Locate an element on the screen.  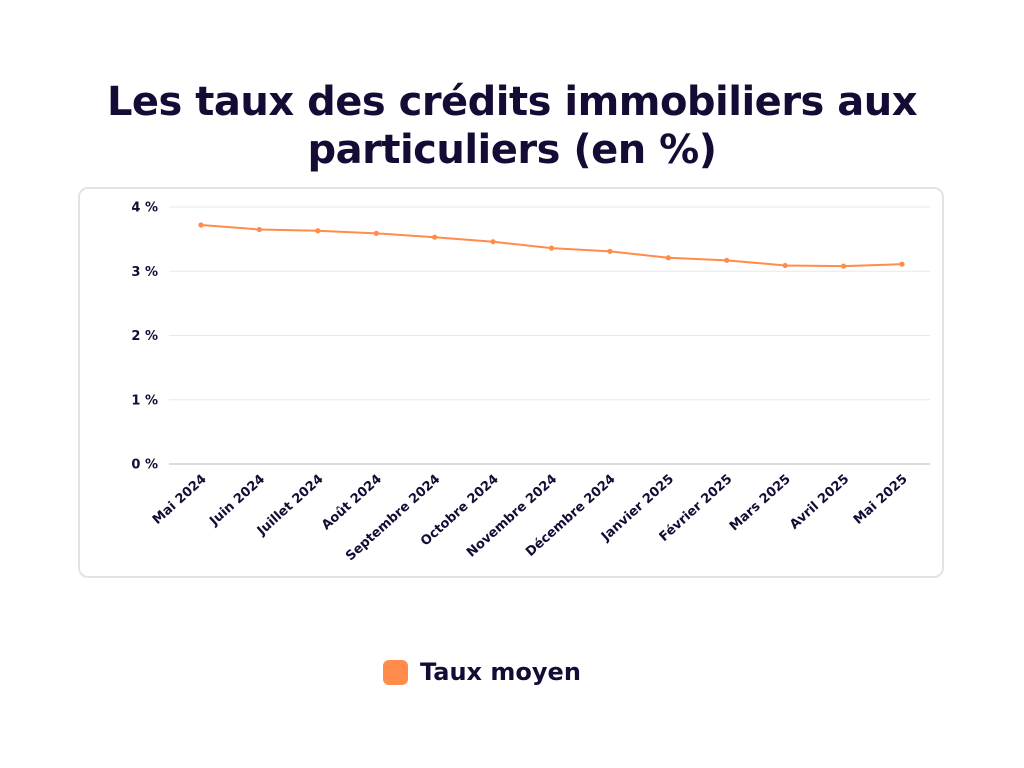
y-tick-label: 4 % is located at coordinates (144, 208).